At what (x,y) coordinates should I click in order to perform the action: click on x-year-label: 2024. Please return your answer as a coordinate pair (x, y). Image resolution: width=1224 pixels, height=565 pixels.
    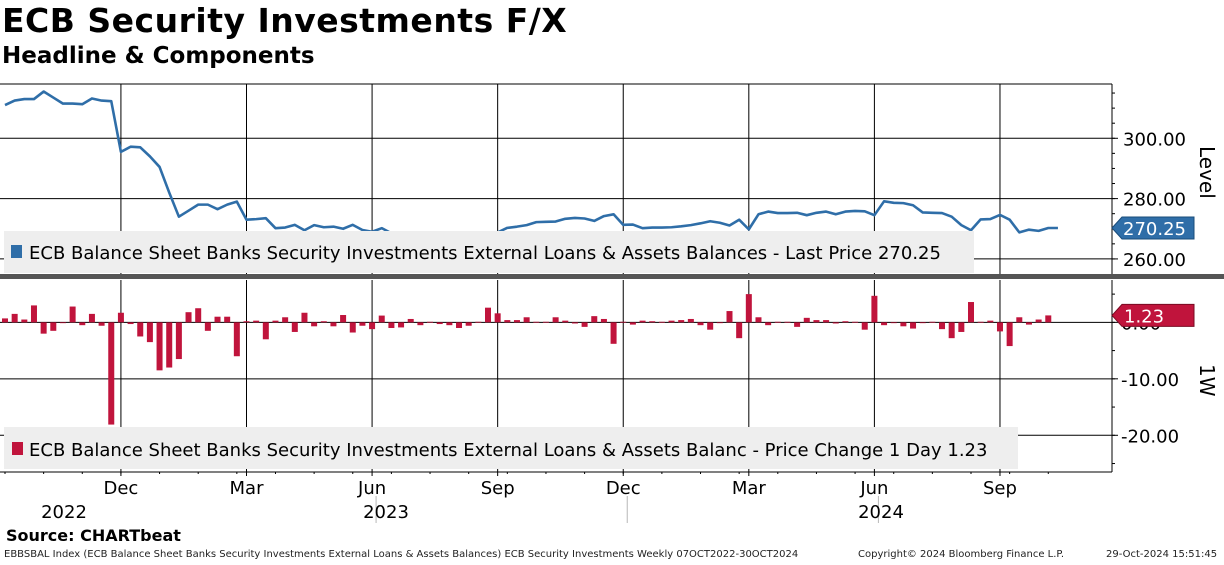
    Looking at the image, I should click on (881, 512).